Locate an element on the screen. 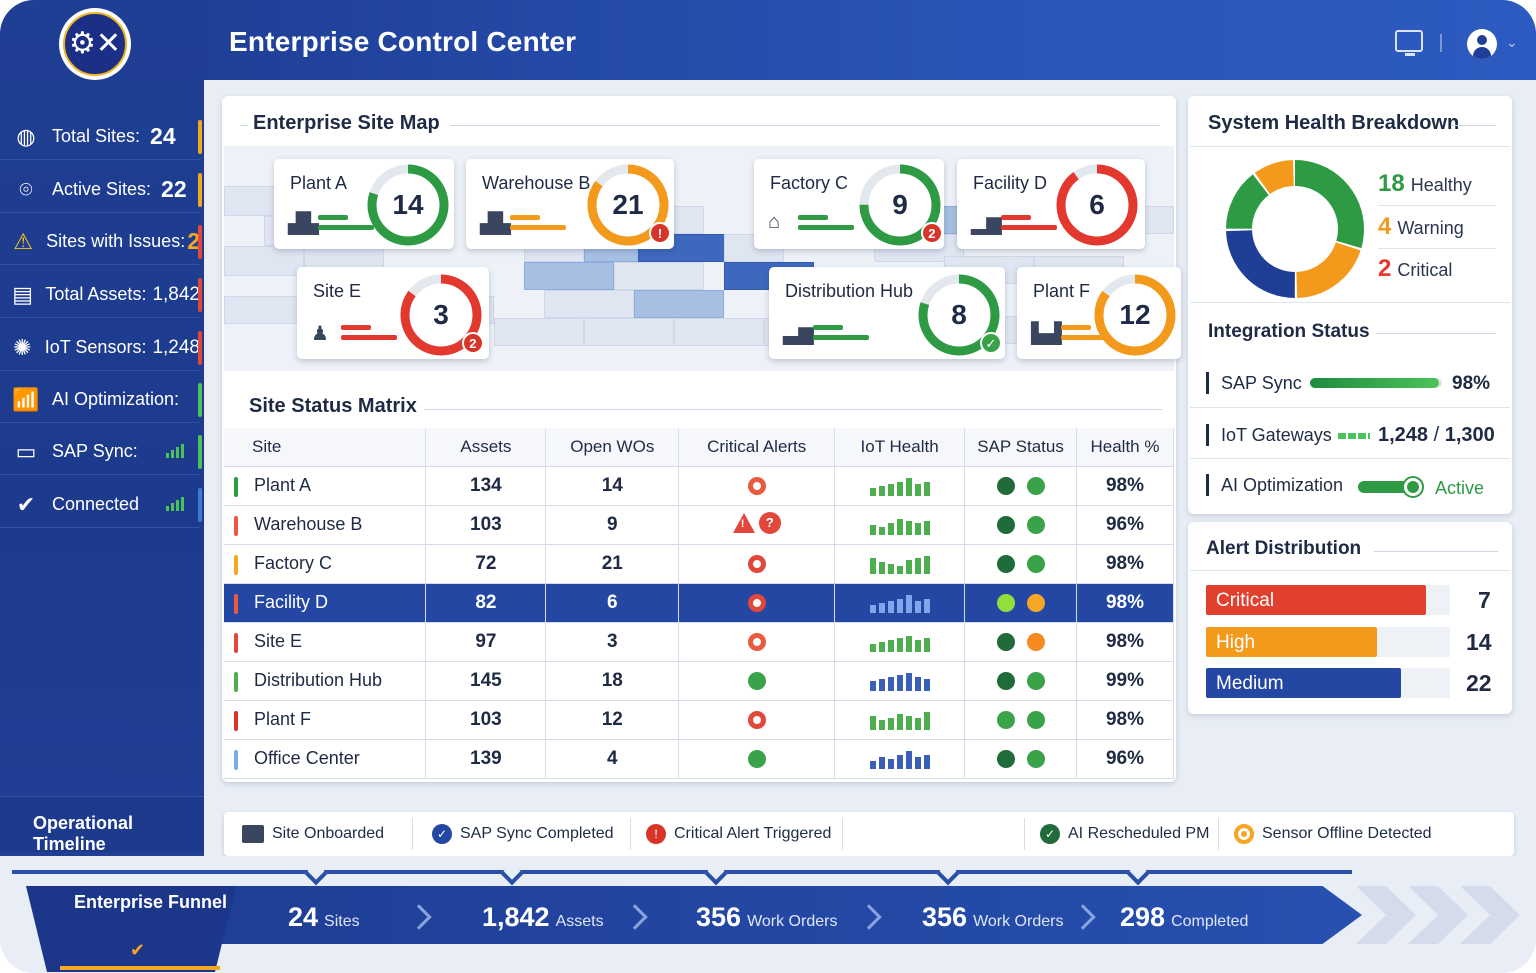  site-ring-value: 8 is located at coordinates (959, 314).